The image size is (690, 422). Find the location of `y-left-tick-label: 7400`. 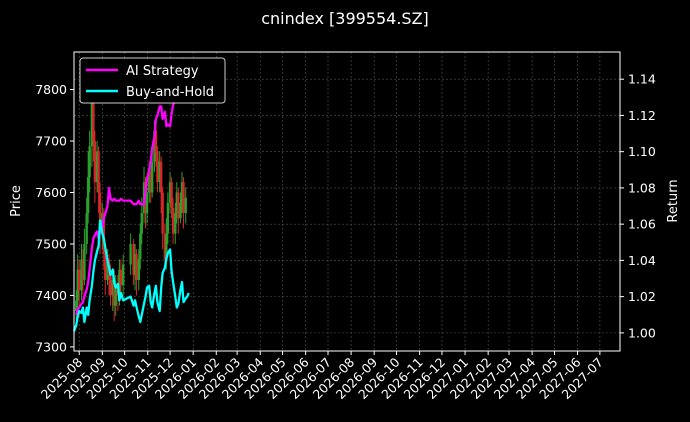

y-left-tick-label: 7400 is located at coordinates (51, 295).